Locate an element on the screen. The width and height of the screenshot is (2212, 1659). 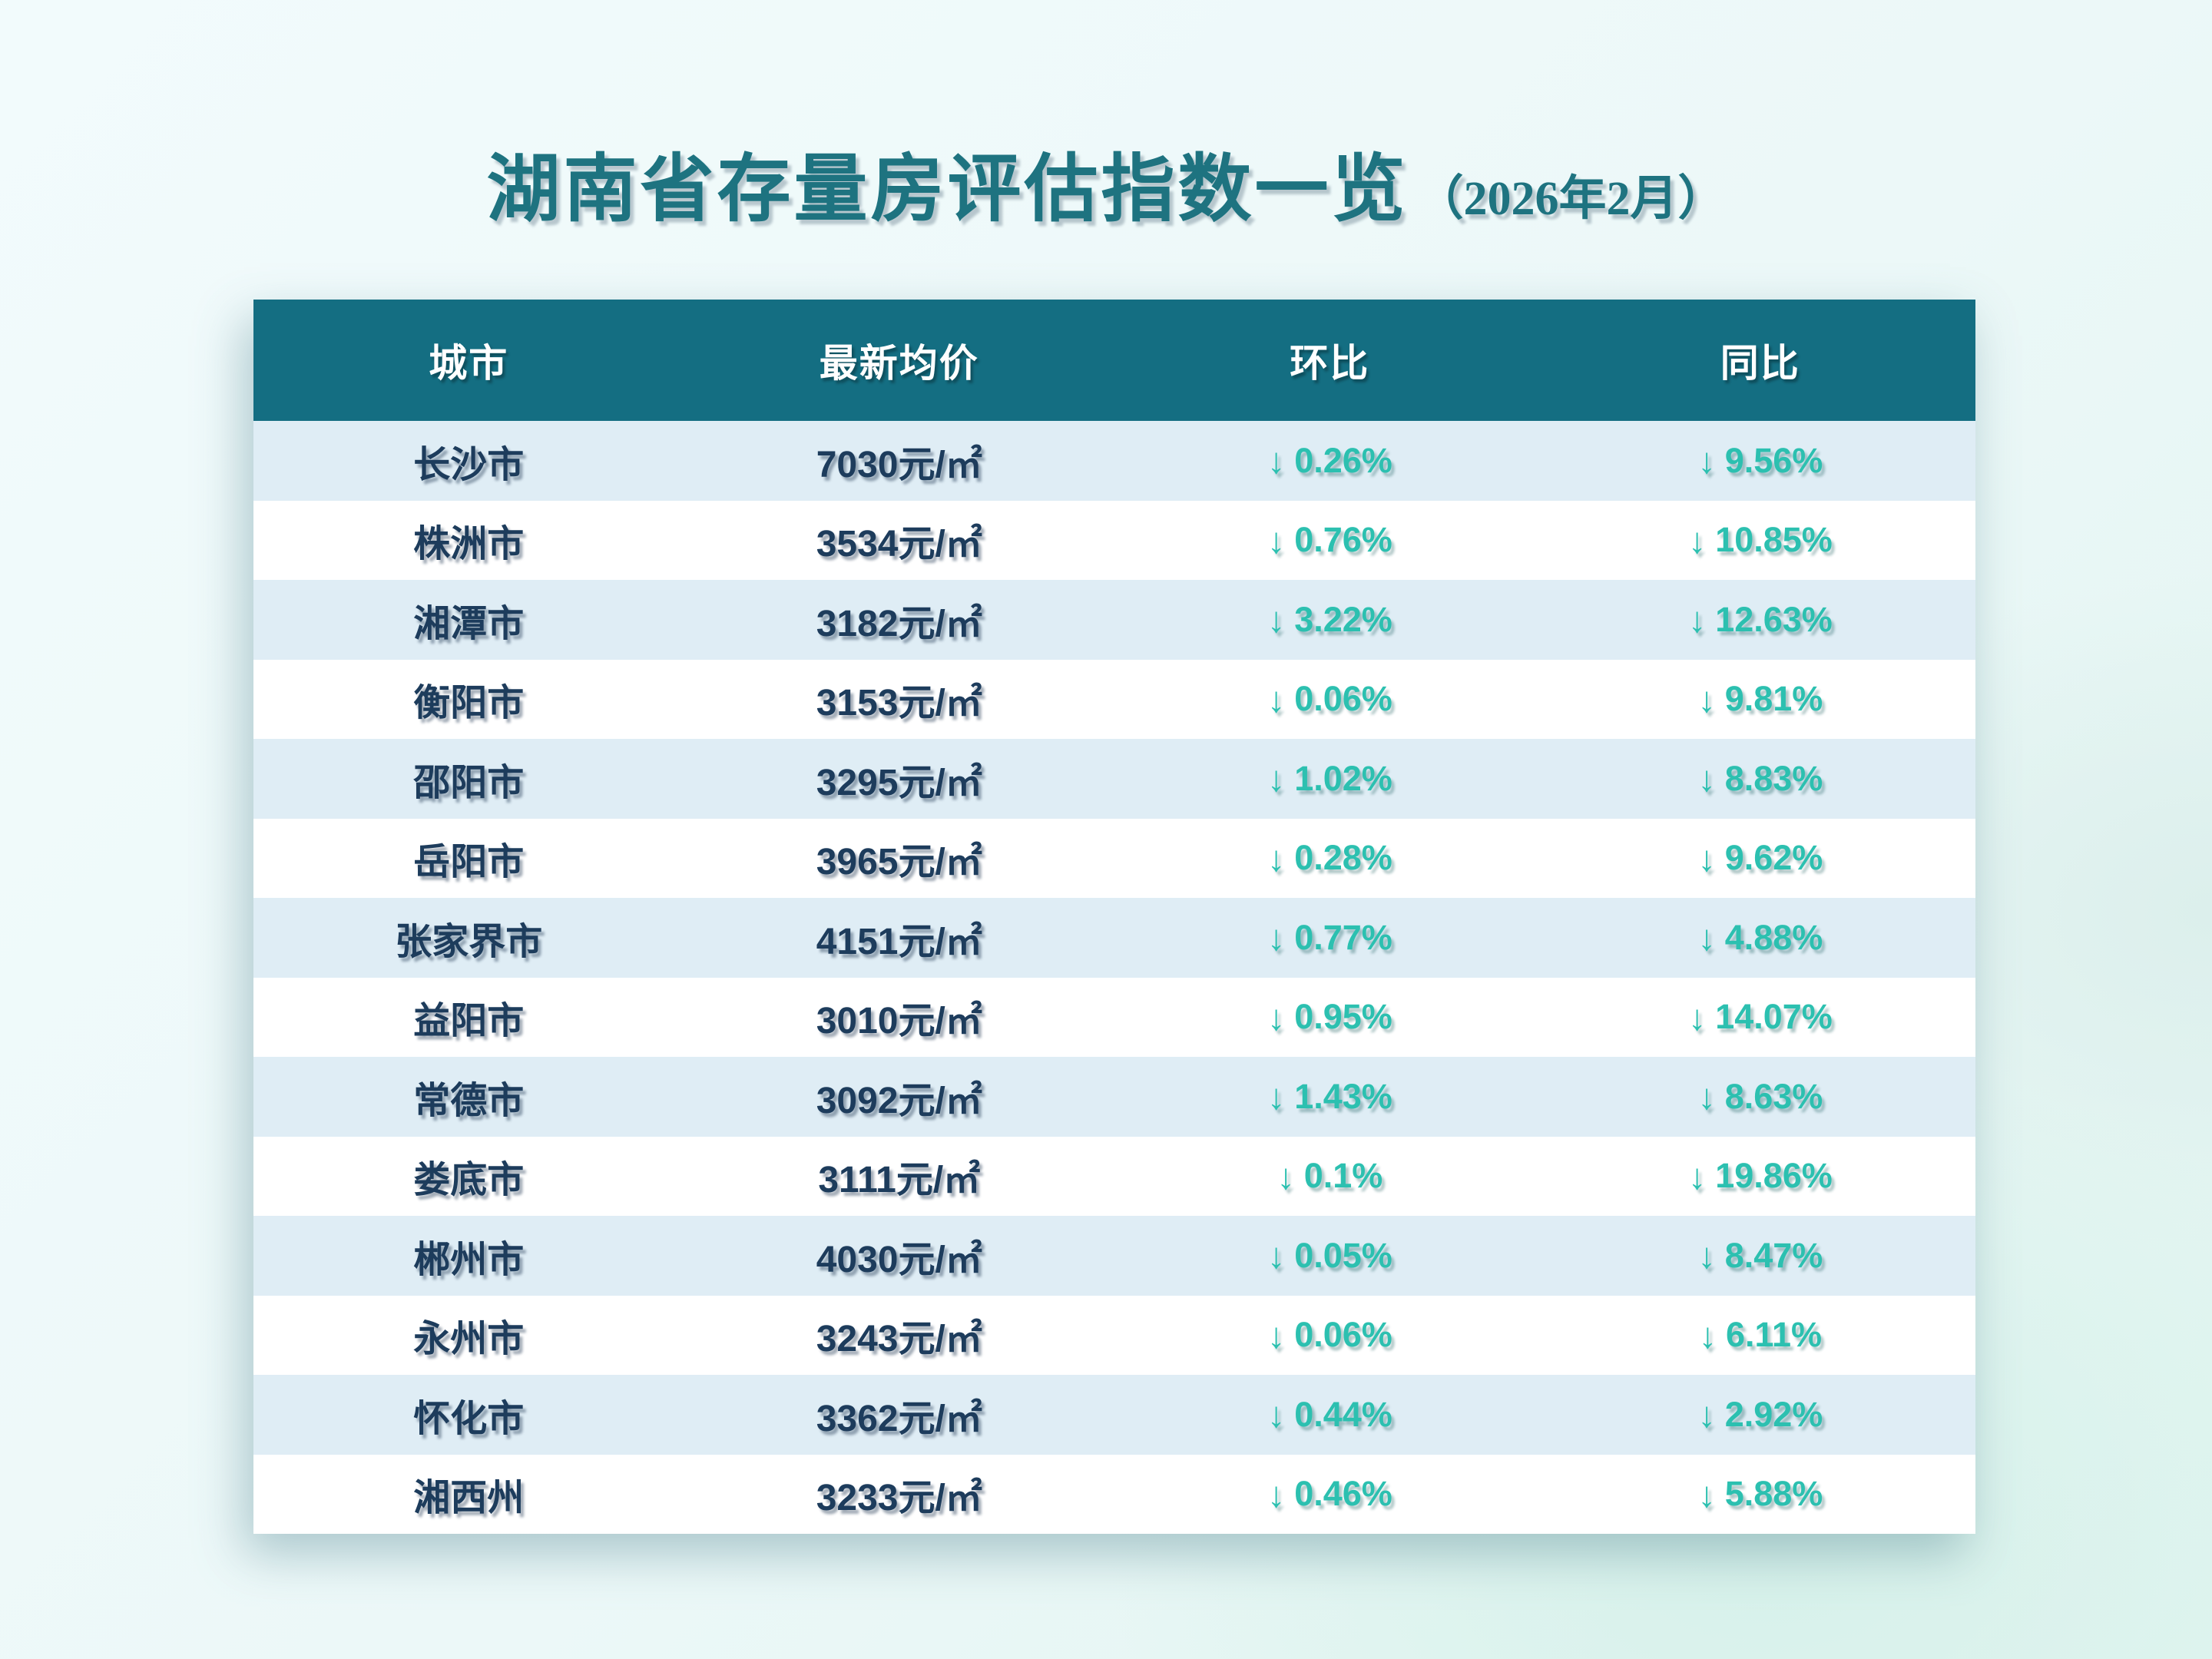
column-header-mom: 环比 is located at coordinates (1330, 364).